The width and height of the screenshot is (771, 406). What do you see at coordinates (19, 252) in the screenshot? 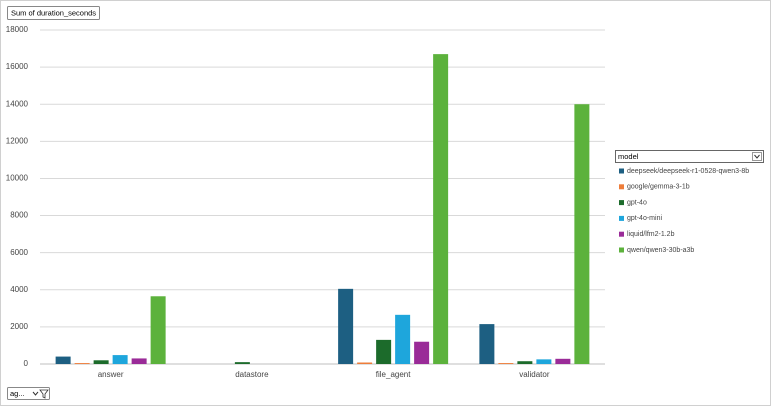
I see `y-tick-label: 6000` at bounding box center [19, 252].